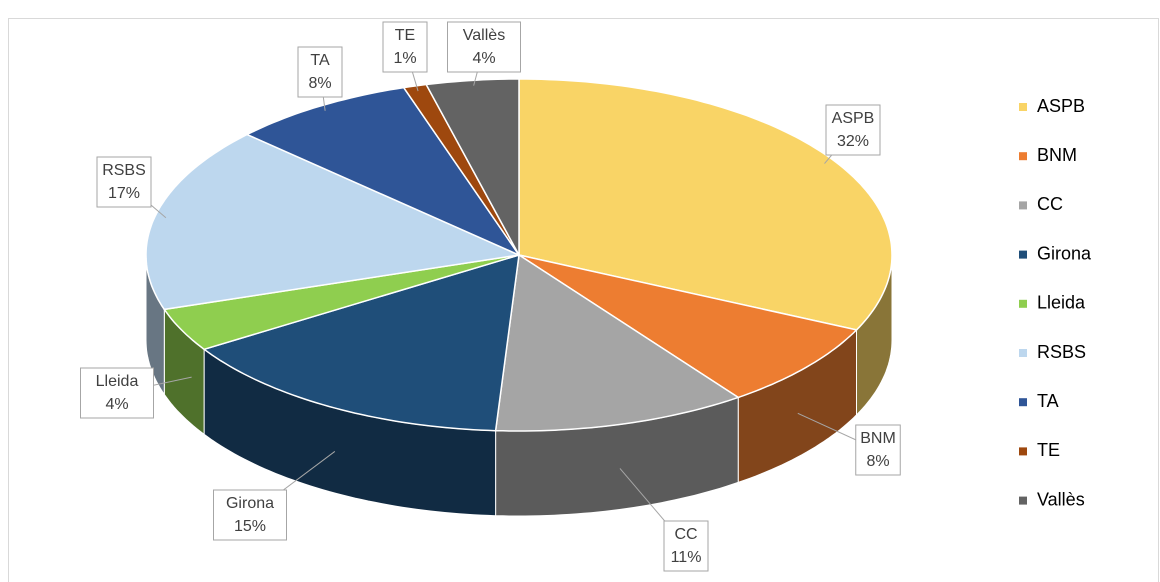 This screenshot has width=1160, height=582. Describe the element at coordinates (124, 170) in the screenshot. I see `label-category: RSBS` at that location.